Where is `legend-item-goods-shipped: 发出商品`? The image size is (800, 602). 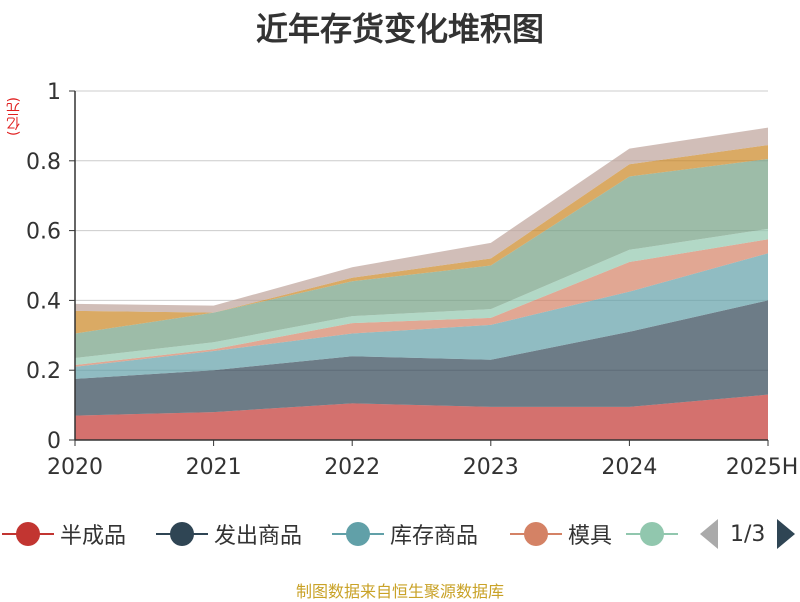
legend-item-goods-shipped: 发出商品 is located at coordinates (229, 534).